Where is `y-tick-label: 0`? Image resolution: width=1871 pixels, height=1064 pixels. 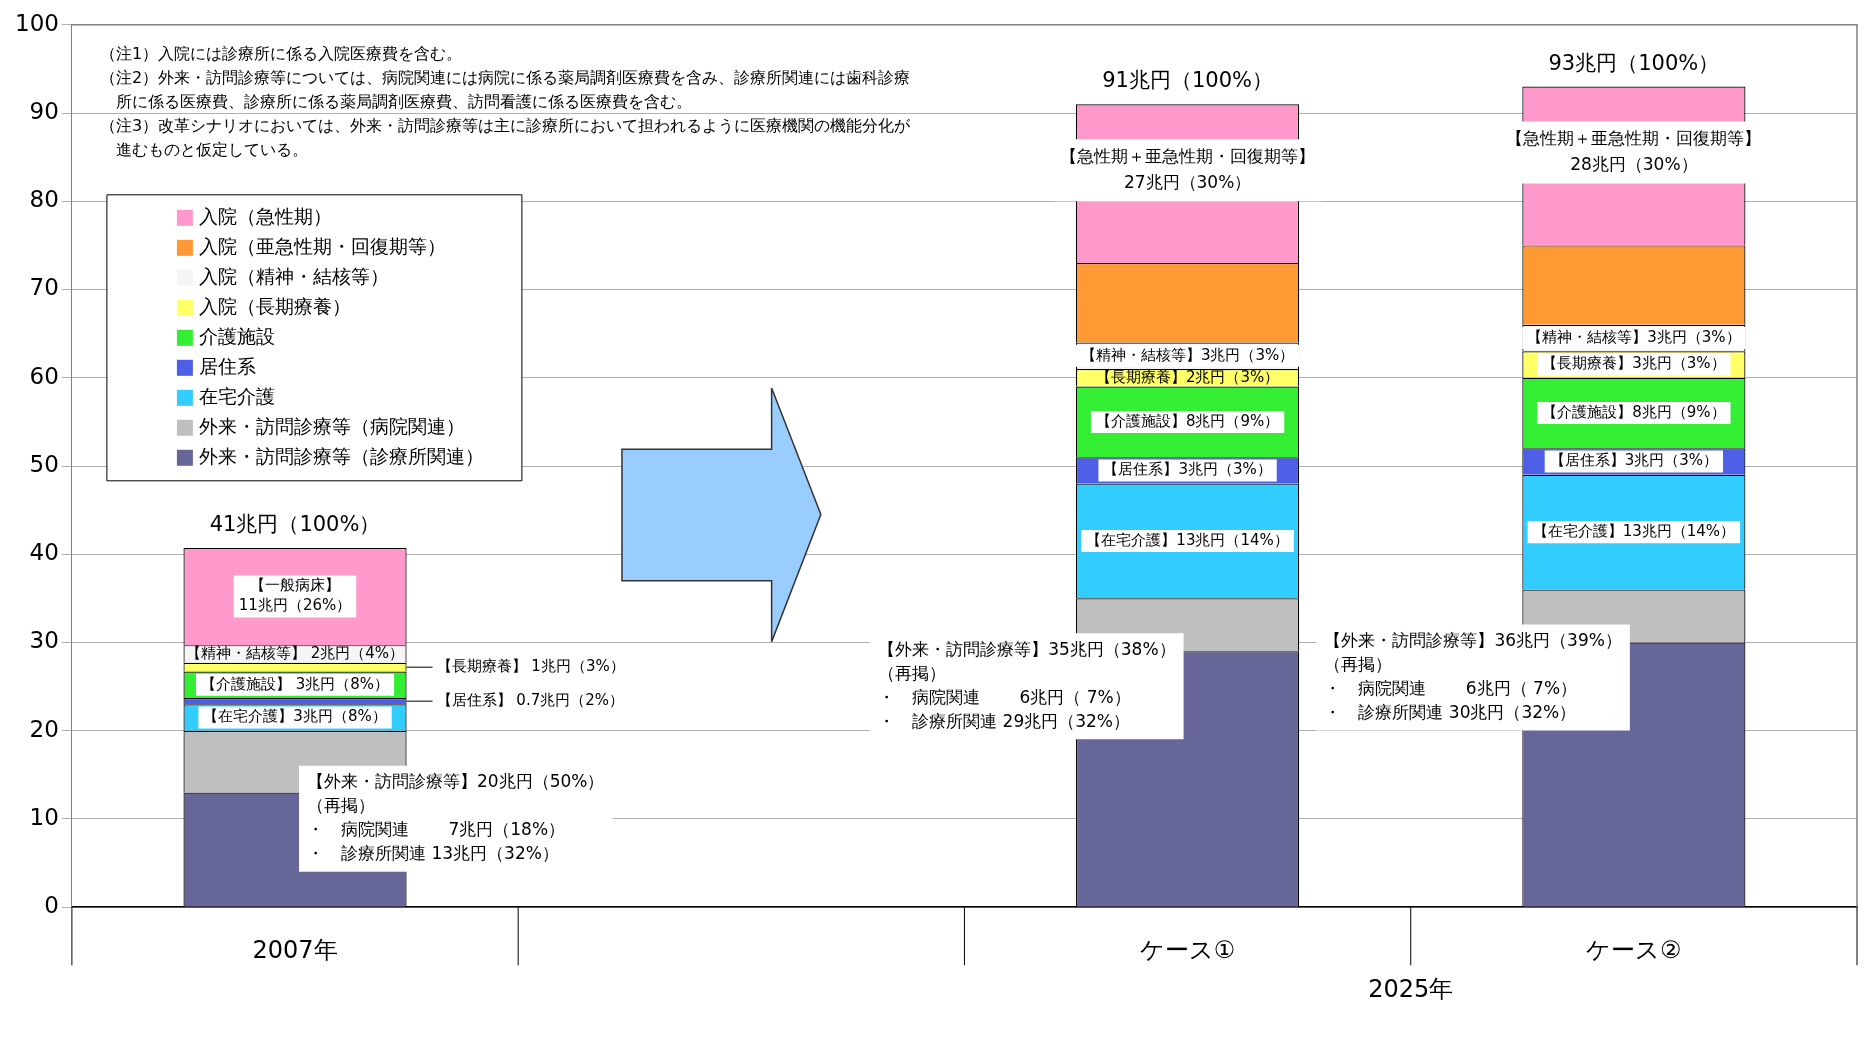
y-tick-label: 0 is located at coordinates (51, 905).